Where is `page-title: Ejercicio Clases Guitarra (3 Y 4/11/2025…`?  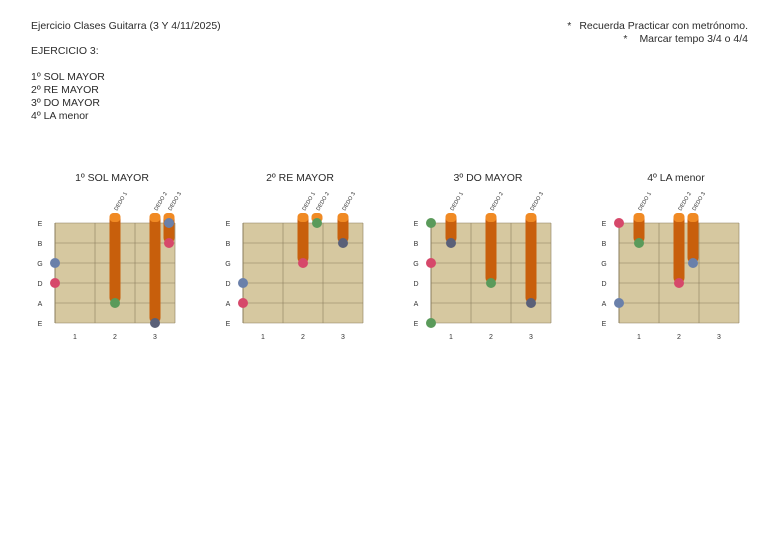
page-title: Ejercicio Clases Guitarra (3 Y 4/11/2025… is located at coordinates (126, 26).